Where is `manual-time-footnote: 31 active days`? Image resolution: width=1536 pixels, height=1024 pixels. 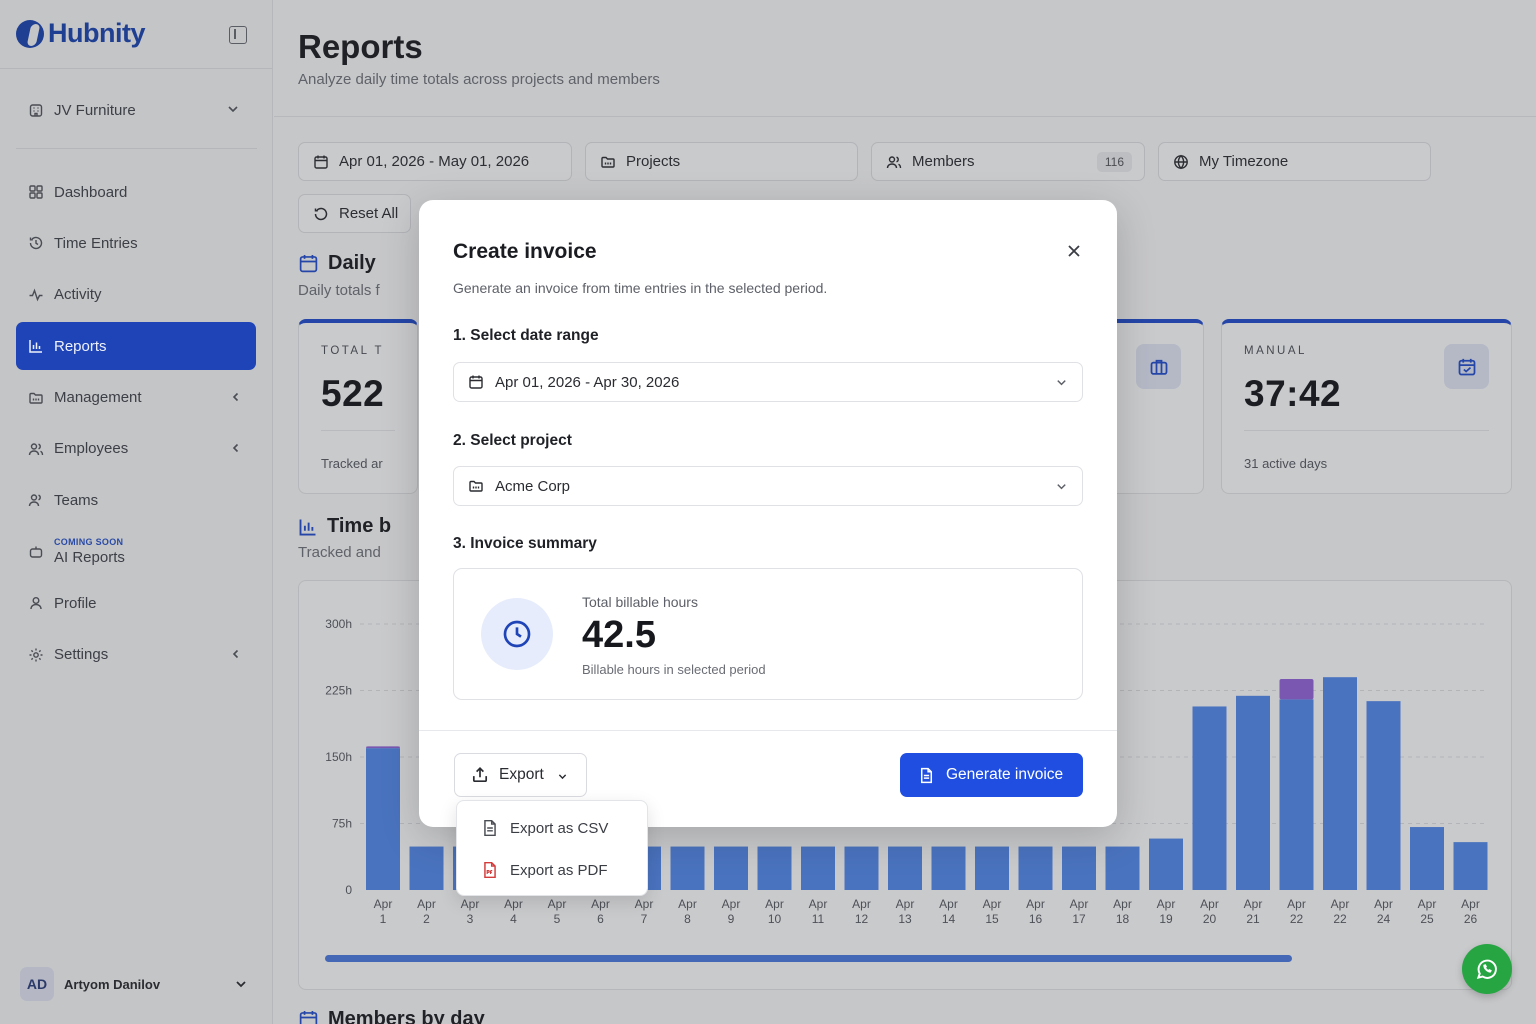 manual-time-footnote: 31 active days is located at coordinates (1286, 463).